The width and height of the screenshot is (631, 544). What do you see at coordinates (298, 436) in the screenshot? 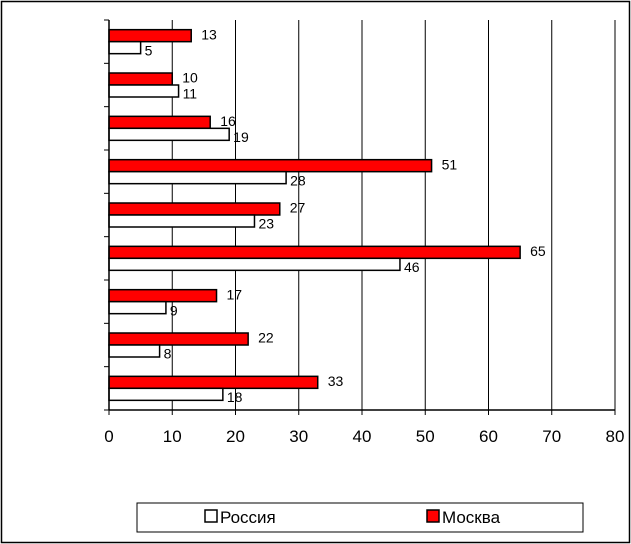
I see `x-tick-label-30: 30` at bounding box center [298, 436].